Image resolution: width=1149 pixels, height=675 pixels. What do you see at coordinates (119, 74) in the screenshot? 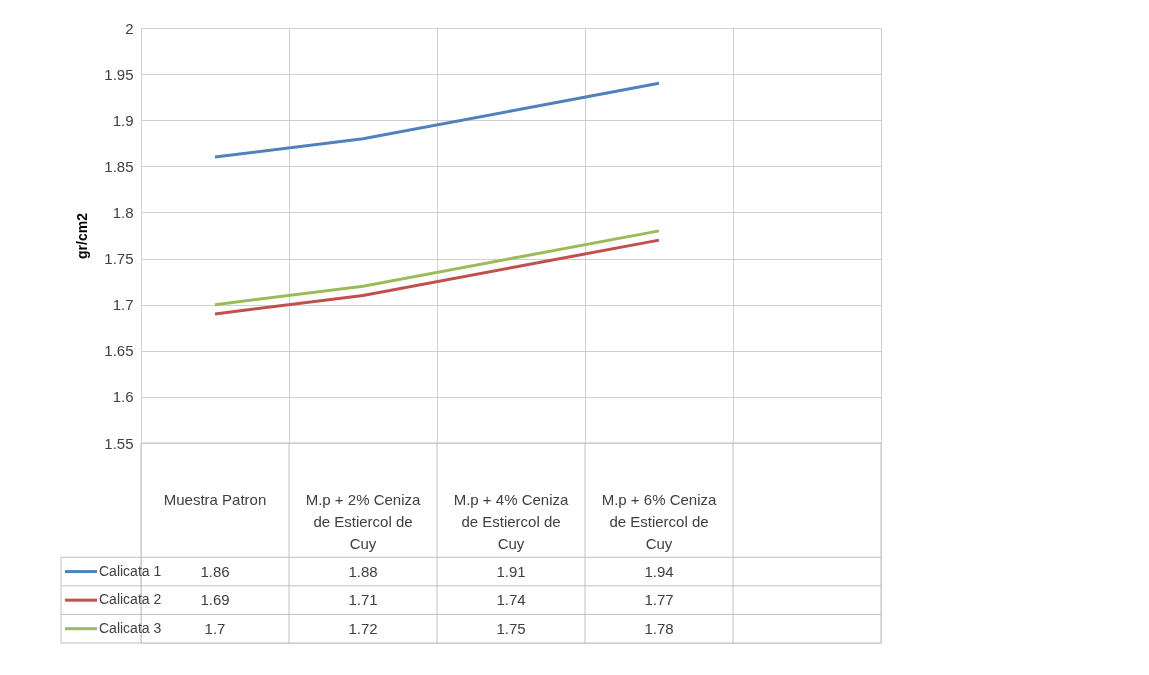
I see `y-tick-label: 1.95` at bounding box center [119, 74].